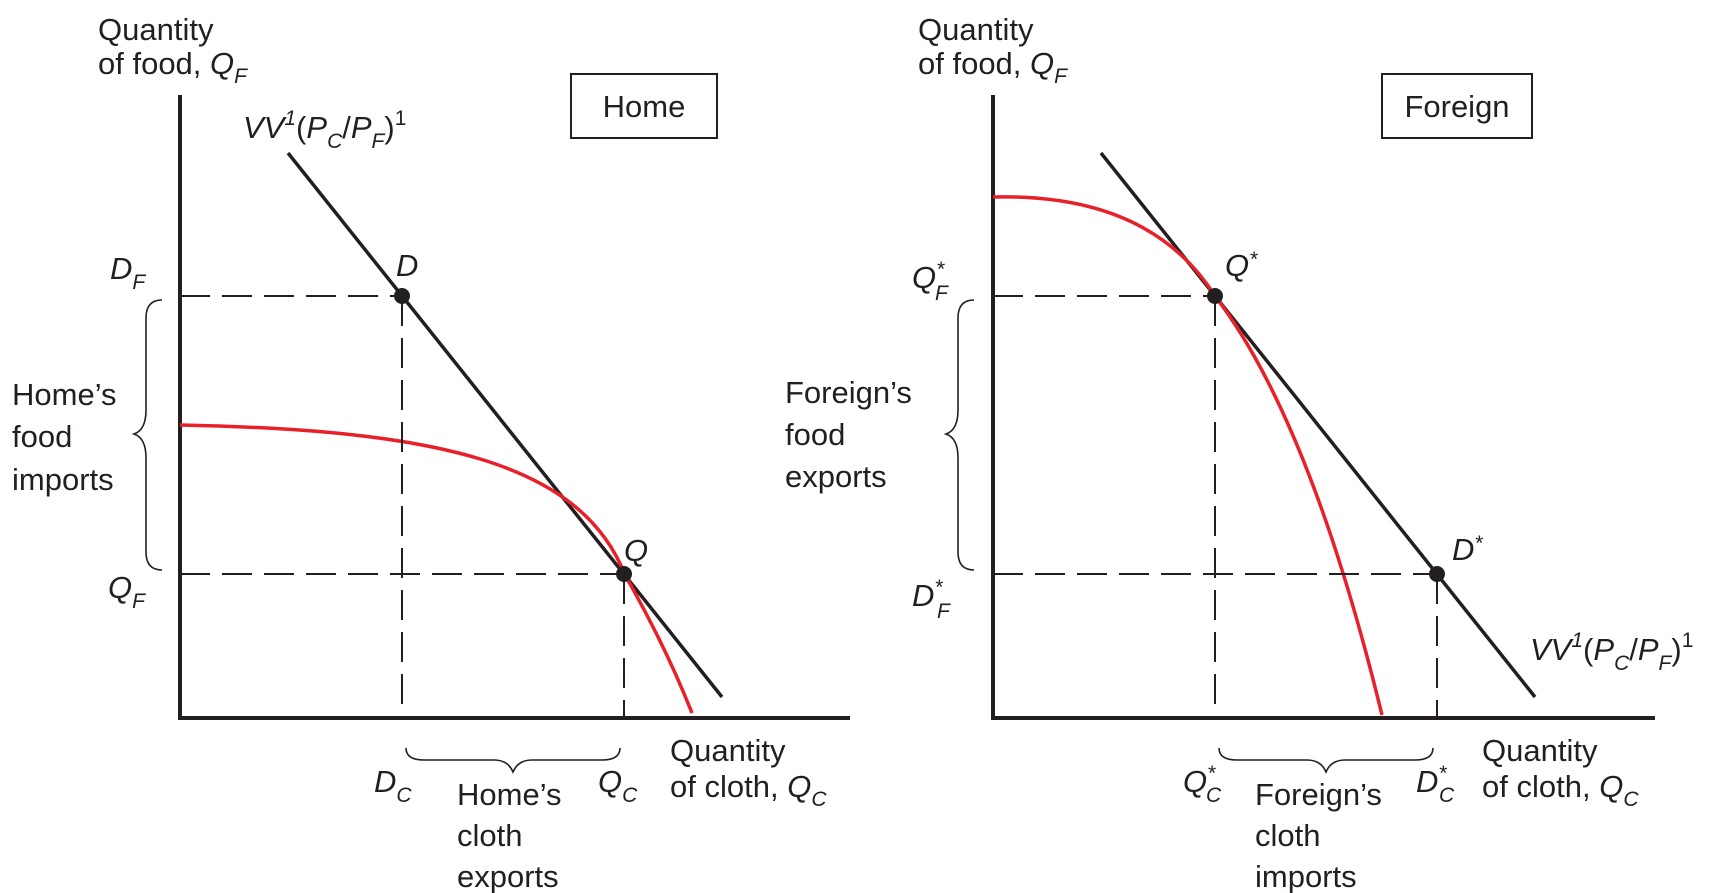 The height and width of the screenshot is (893, 1736). Describe the element at coordinates (930, 281) in the screenshot. I see `foreign-tick-qf: Q* F` at that location.